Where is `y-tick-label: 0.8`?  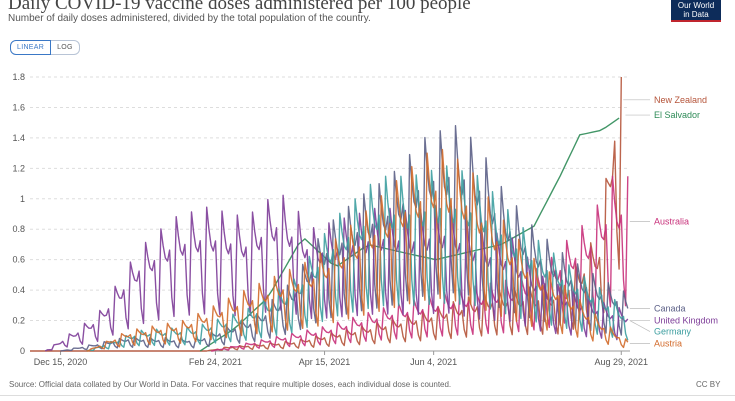
y-tick-label: 0.8 is located at coordinates (18, 229).